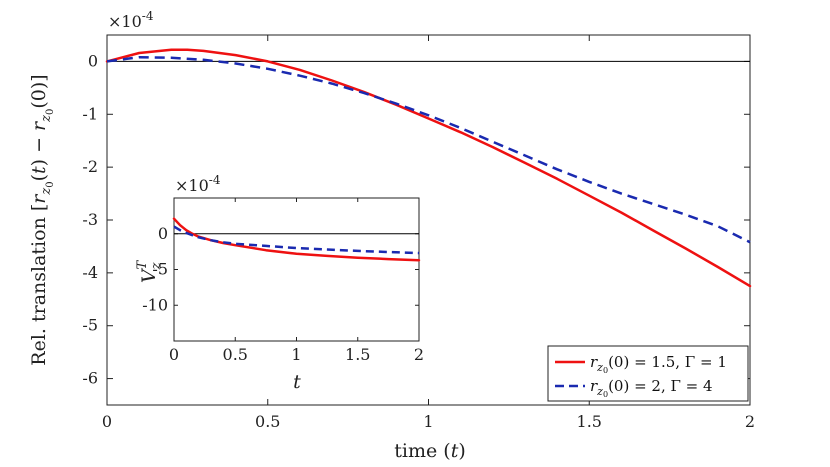 This screenshot has width=830, height=467. What do you see at coordinates (651, 388) in the screenshot?
I see `legend-label-series-2: rz0(0) = 2, Γ = 4` at bounding box center [651, 388].